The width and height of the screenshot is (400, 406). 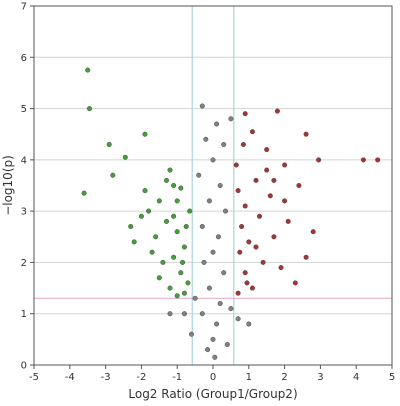 What do you see at coordinates (106, 377) in the screenshot?
I see `x-tick-label: -3` at bounding box center [106, 377].